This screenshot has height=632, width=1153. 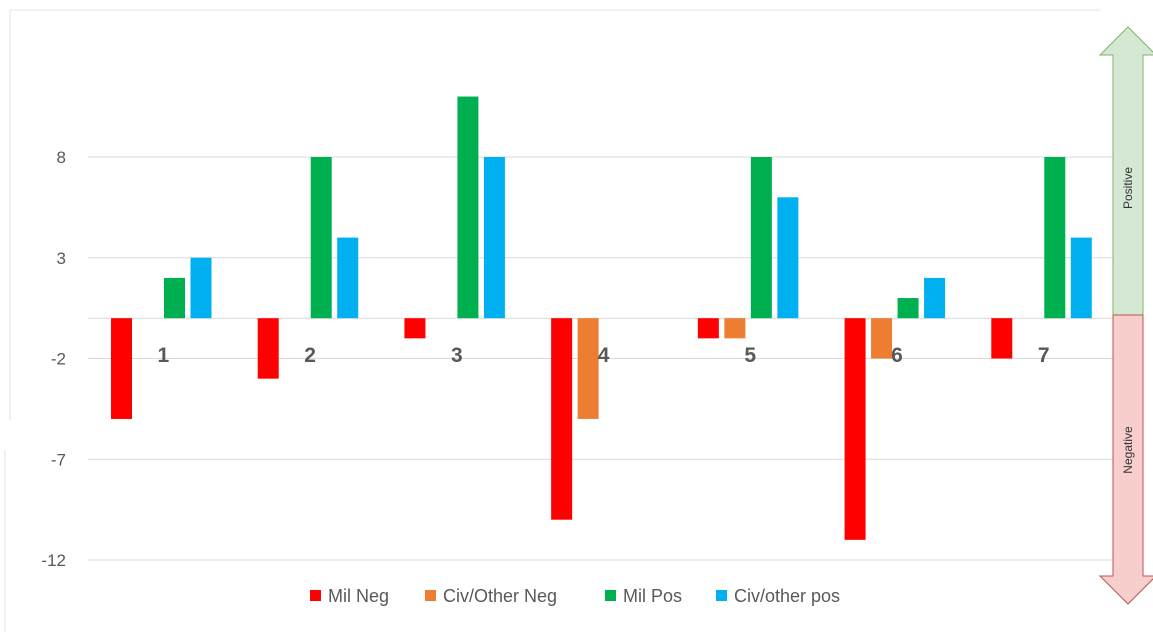 What do you see at coordinates (164, 355) in the screenshot?
I see `category-label: 1` at bounding box center [164, 355].